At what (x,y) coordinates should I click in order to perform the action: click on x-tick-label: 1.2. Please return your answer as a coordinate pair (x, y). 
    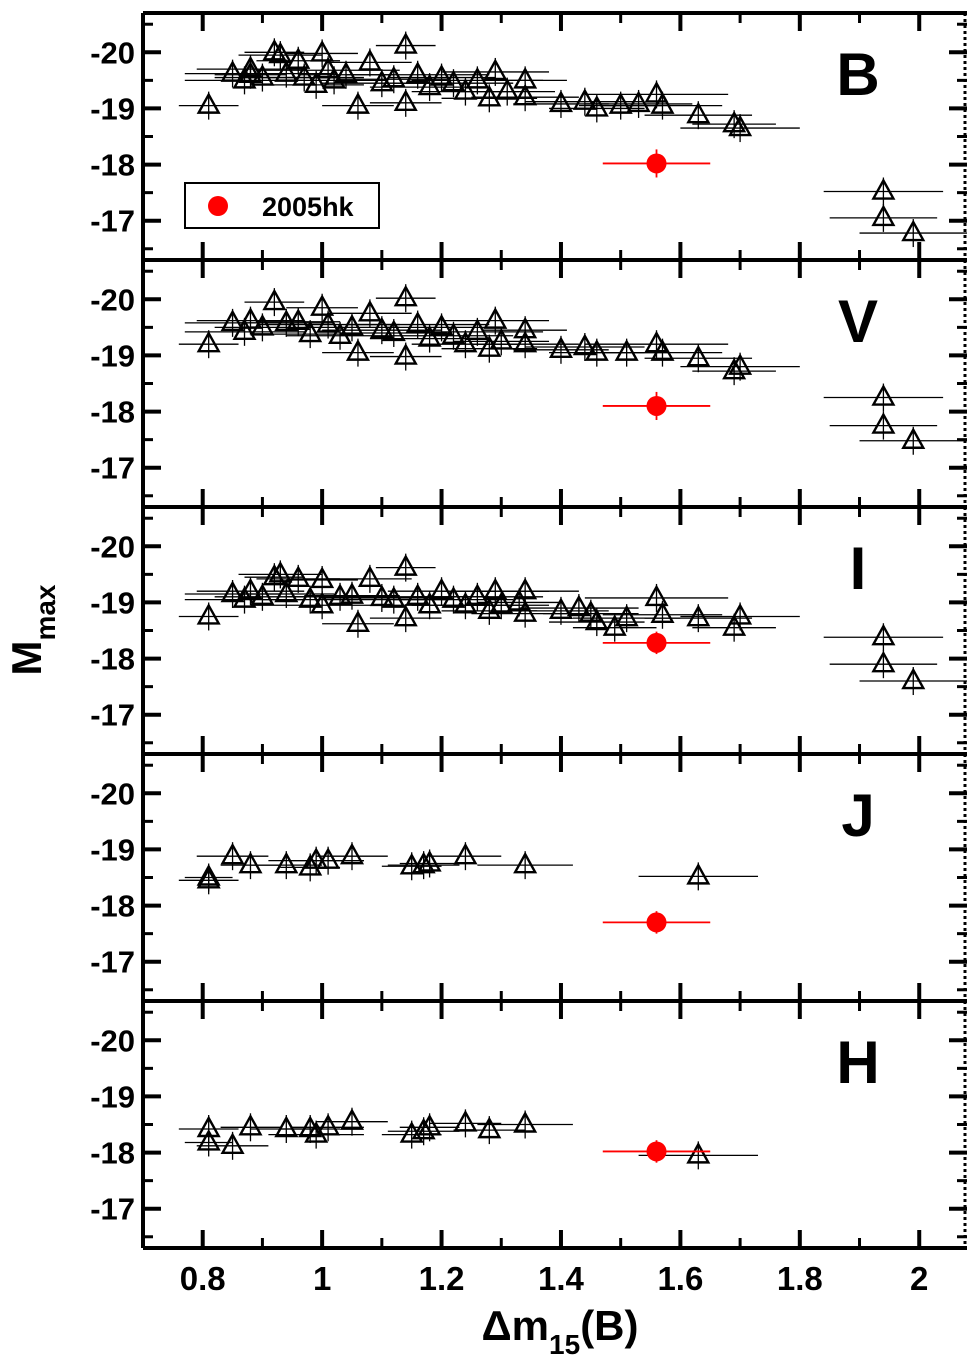
    Looking at the image, I should click on (442, 1278).